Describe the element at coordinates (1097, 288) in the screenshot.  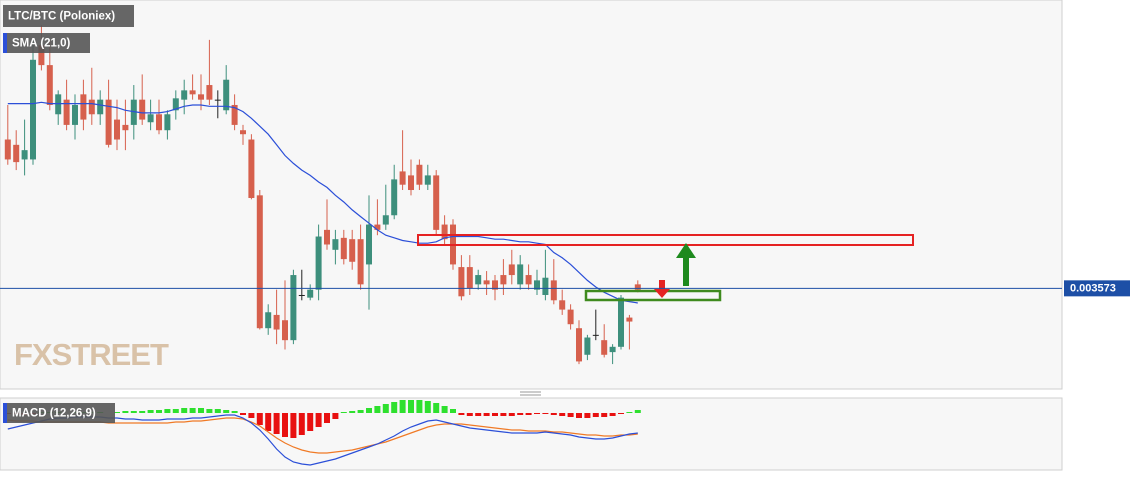
I see `last-price-box` at that location.